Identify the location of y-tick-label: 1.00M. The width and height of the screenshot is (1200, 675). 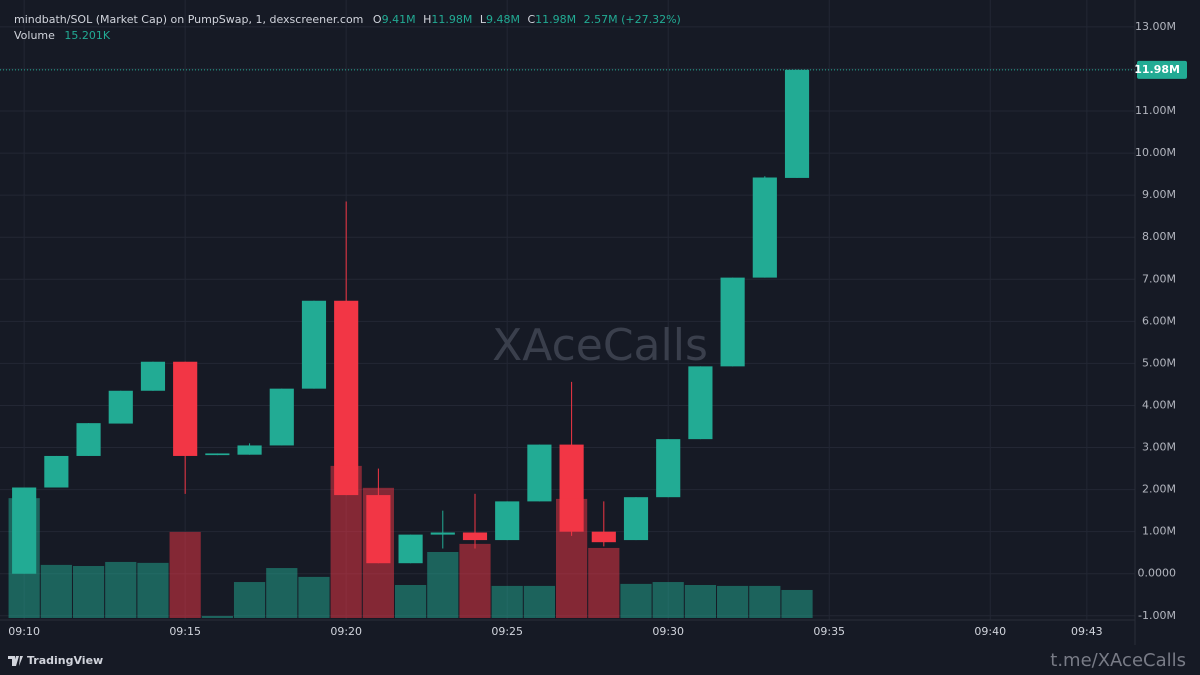
(1159, 531).